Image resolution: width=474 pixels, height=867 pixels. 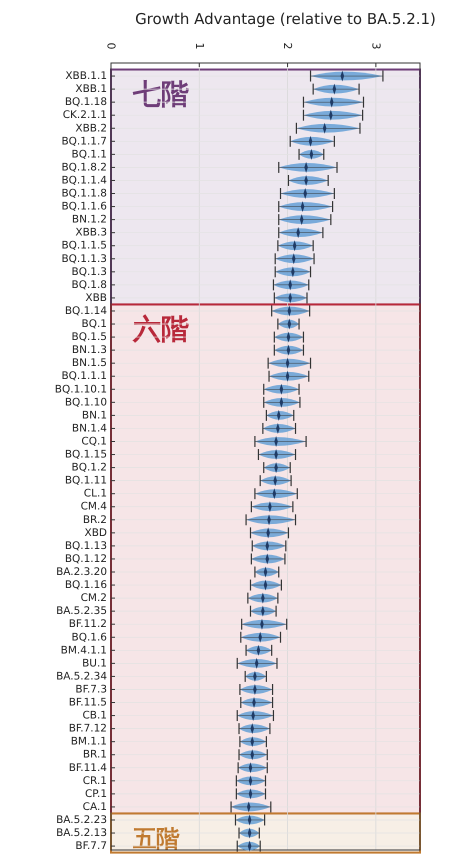 What do you see at coordinates (156, 838) in the screenshot?
I see `band-label: 五階` at bounding box center [156, 838].